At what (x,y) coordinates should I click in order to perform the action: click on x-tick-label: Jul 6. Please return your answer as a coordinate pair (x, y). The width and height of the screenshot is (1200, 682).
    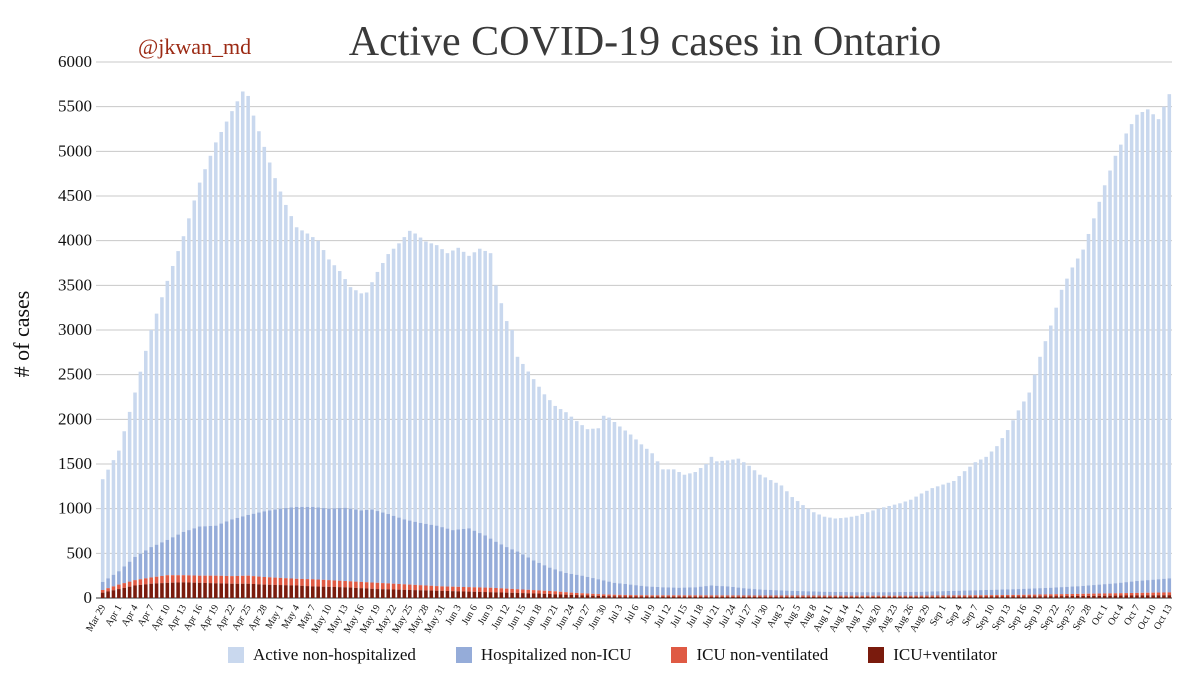
    Looking at the image, I should click on (631, 614).